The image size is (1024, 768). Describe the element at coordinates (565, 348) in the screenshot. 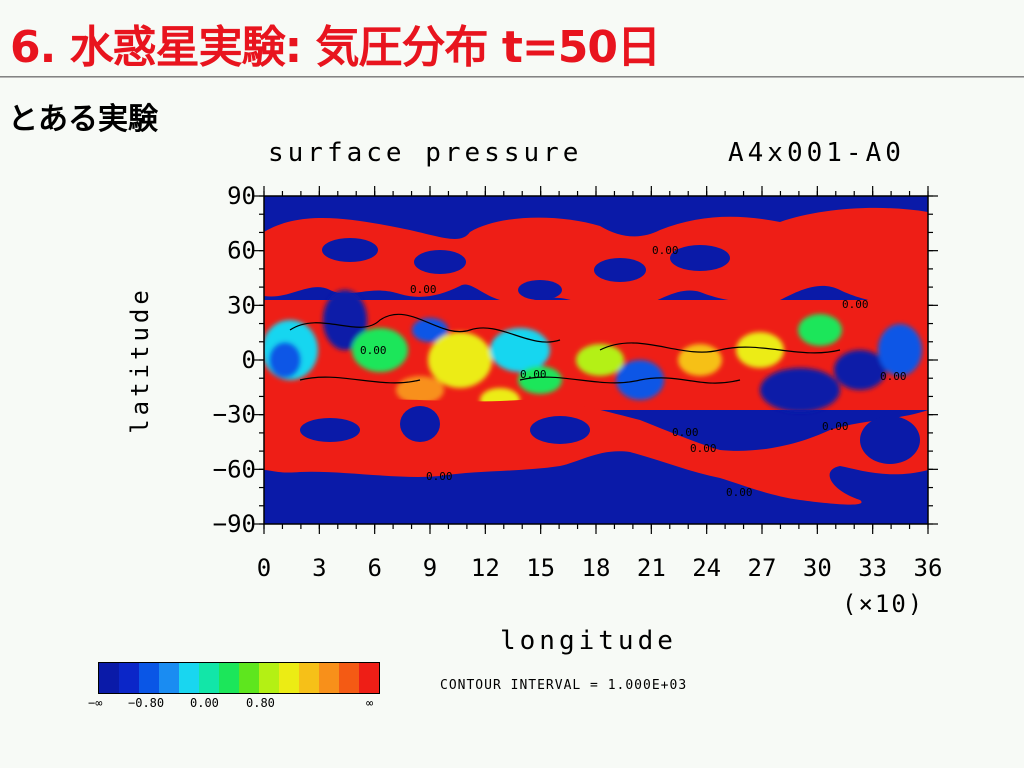

I see `contour-lines` at that location.